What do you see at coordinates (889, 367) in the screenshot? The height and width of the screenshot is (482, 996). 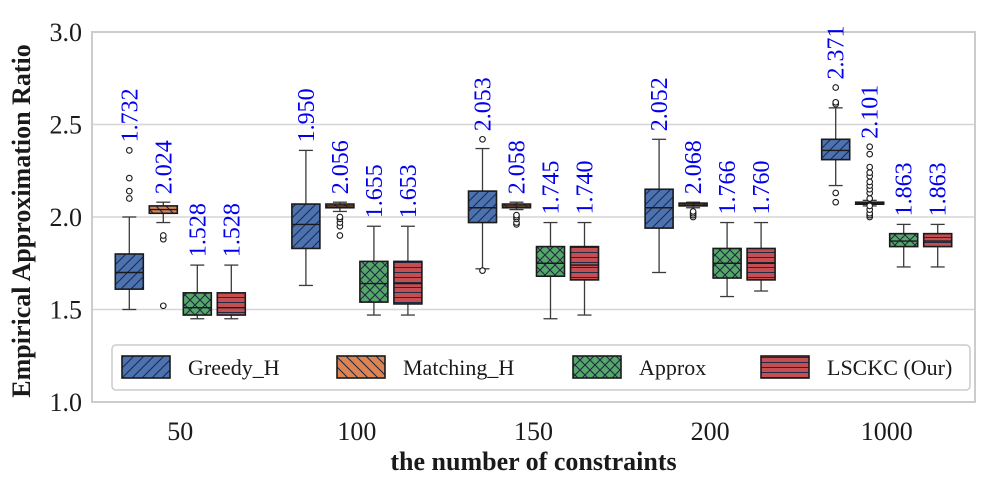 I see `legend-label: LSCKC (Our)` at bounding box center [889, 367].